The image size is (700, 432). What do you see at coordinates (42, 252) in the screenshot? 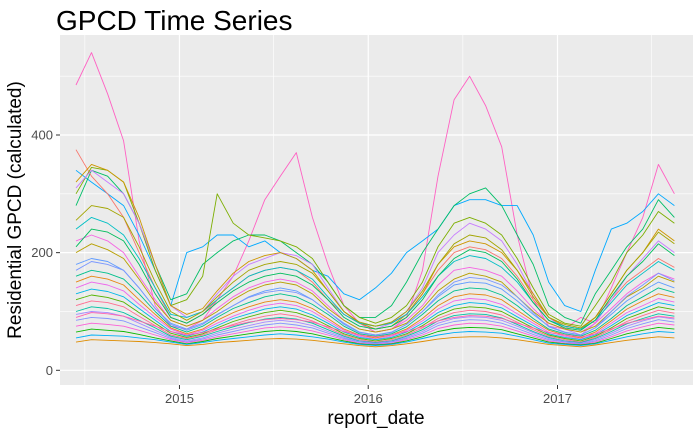
I see `y-tick-label: 200` at bounding box center [42, 252].